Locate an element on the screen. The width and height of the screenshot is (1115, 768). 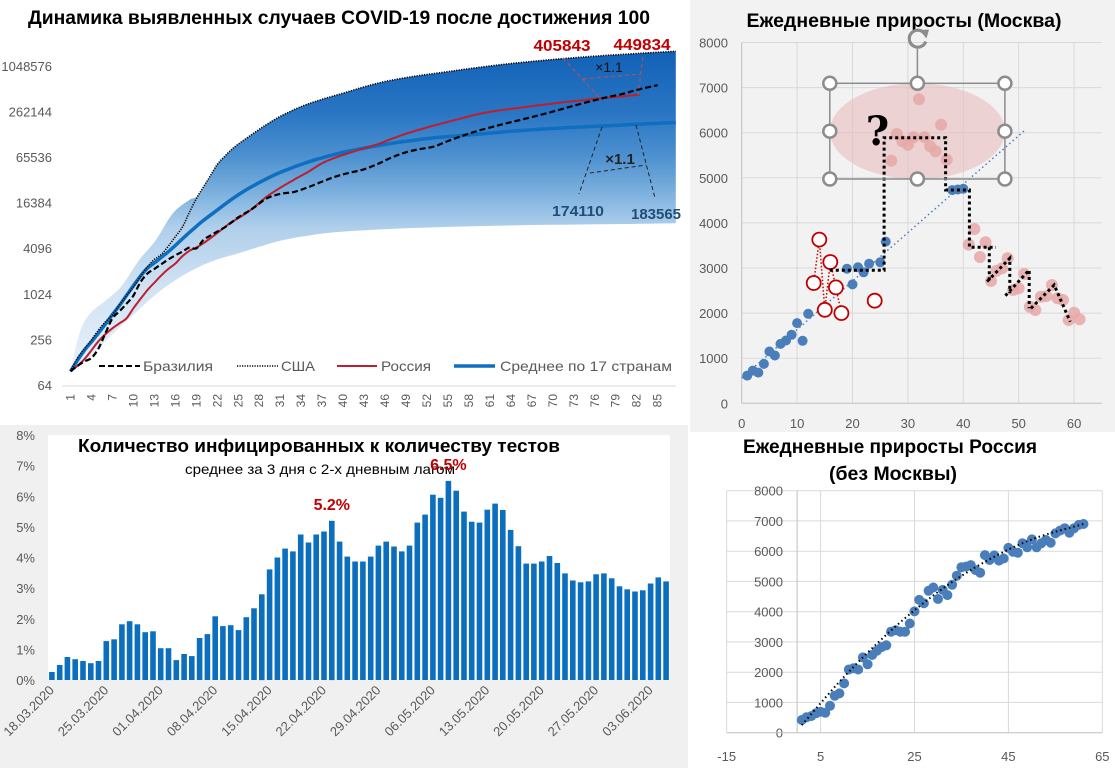
y-tick-label: 5000 is located at coordinates (768, 581).